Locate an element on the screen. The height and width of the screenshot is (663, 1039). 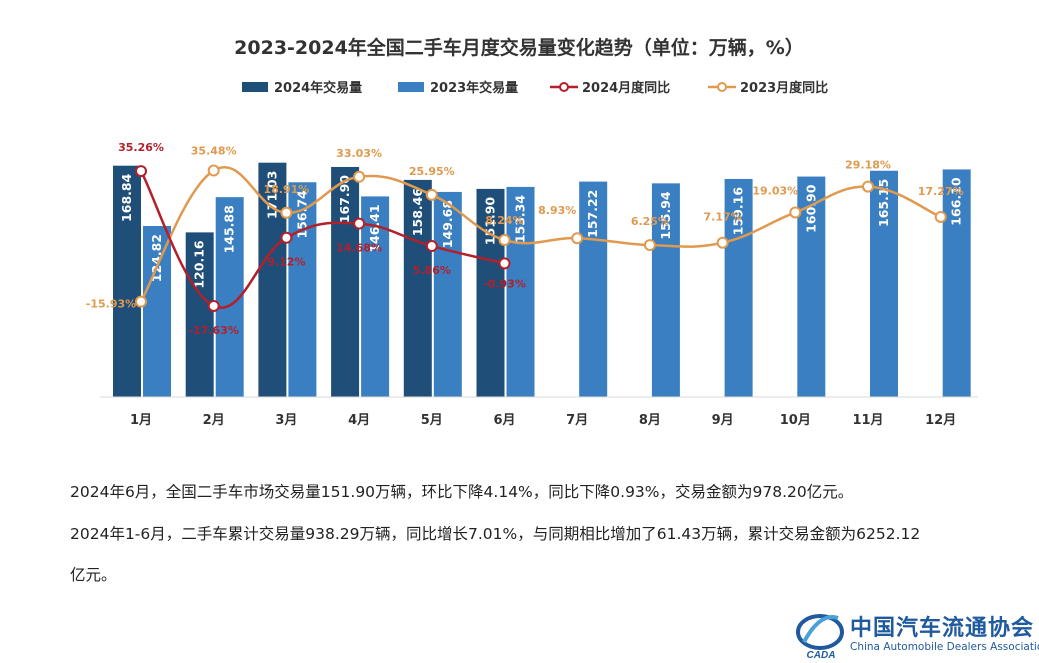
line-label-s1-5: 8.24% is located at coordinates (504, 220).